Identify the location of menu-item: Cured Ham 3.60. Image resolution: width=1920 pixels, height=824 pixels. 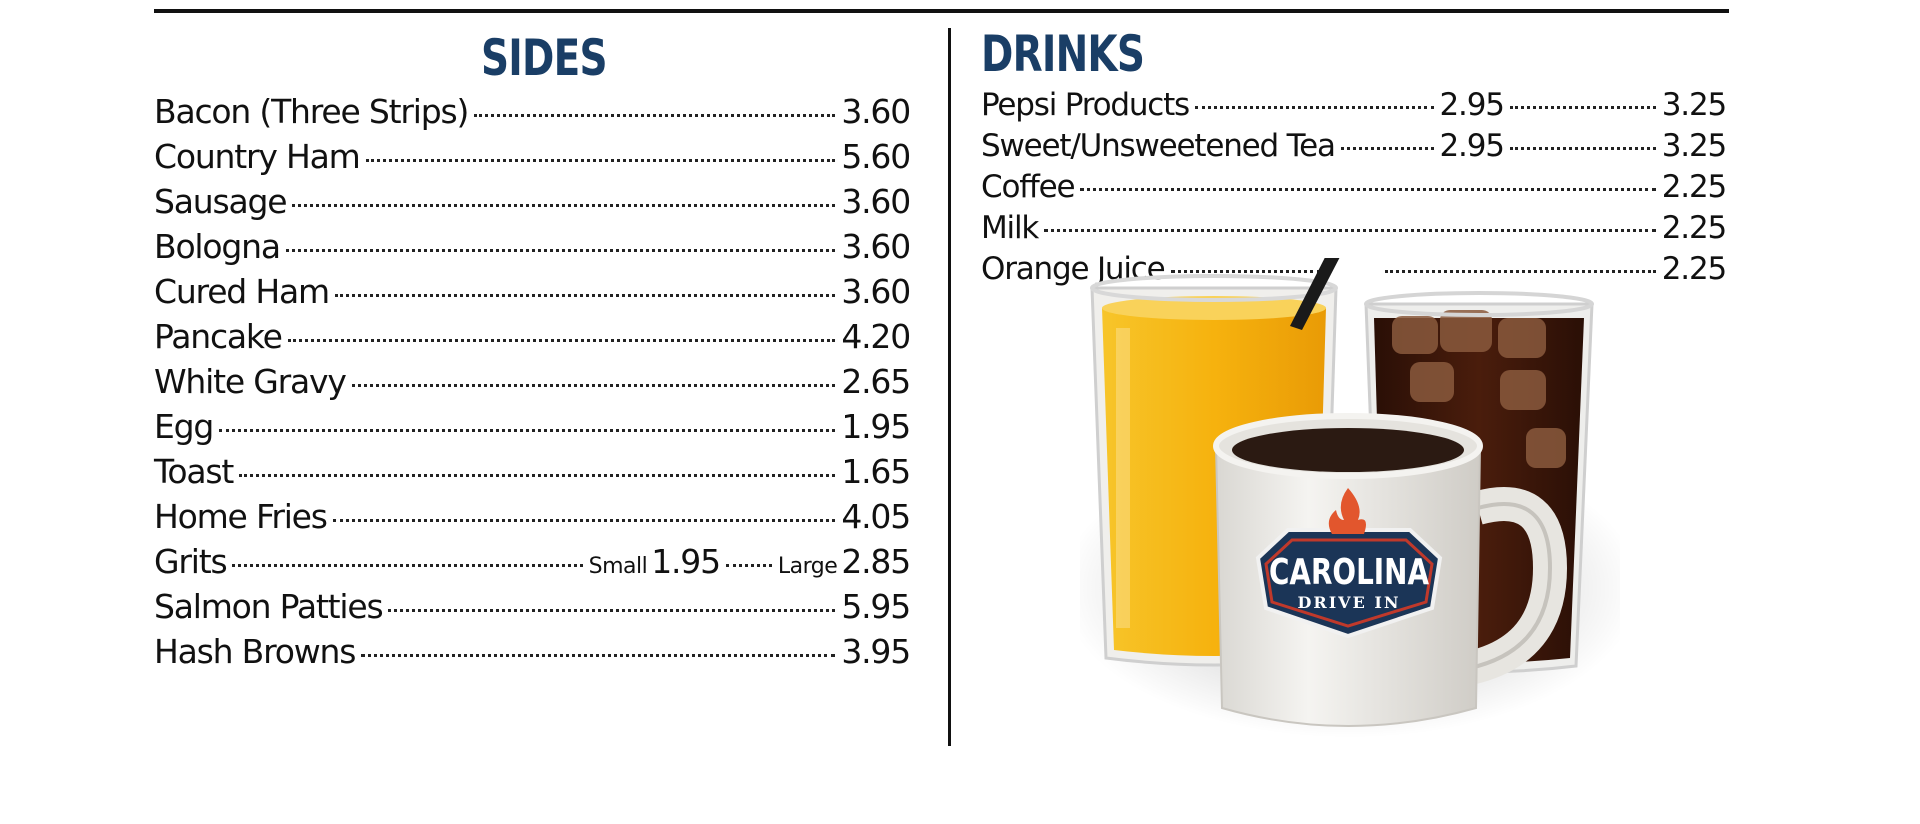
(532, 294).